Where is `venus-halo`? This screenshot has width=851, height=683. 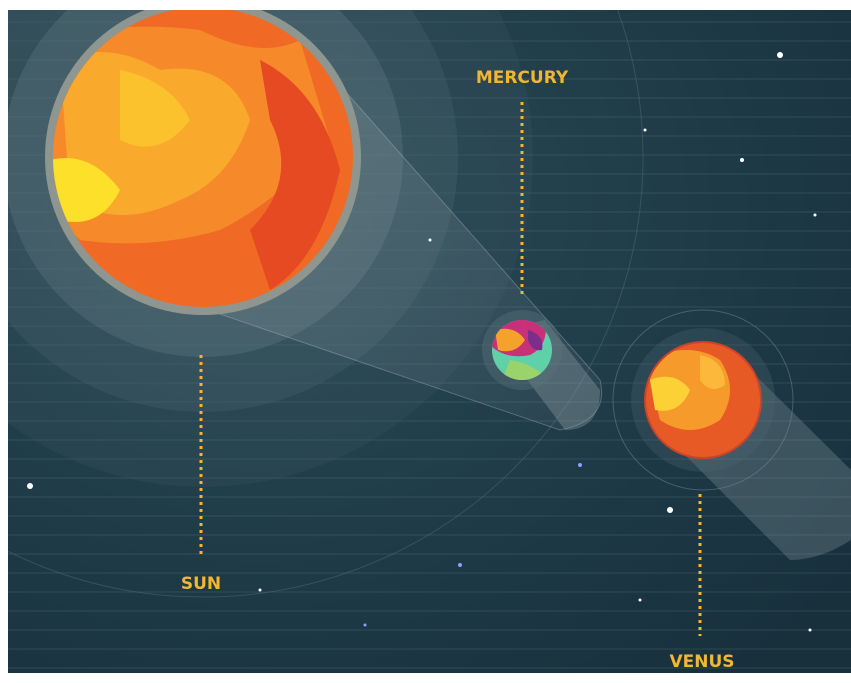
venus-halo is located at coordinates (703, 400).